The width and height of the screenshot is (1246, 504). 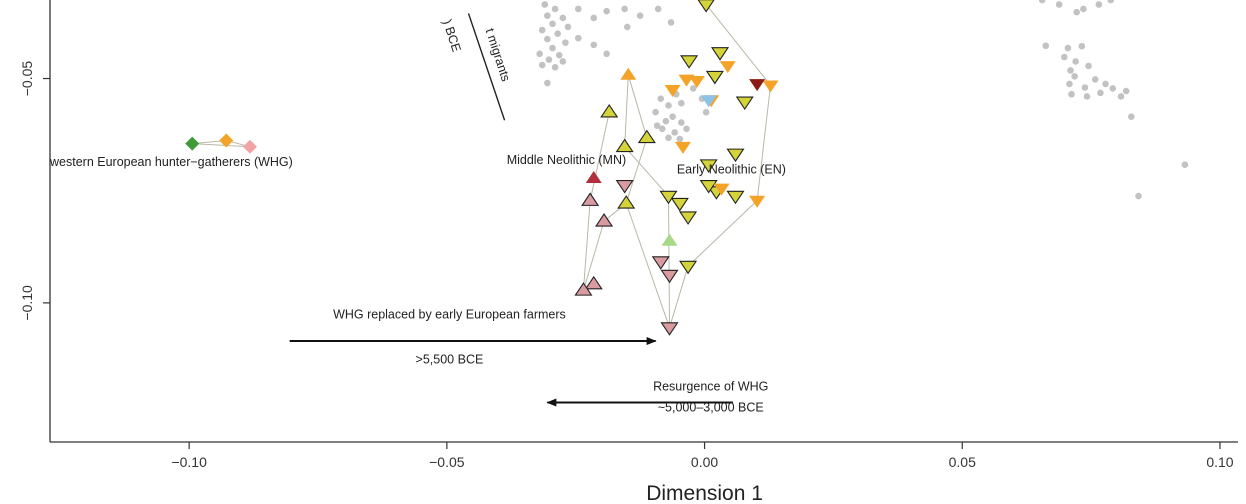 I want to click on x-axis-label: Dimension 1, so click(x=704, y=493).